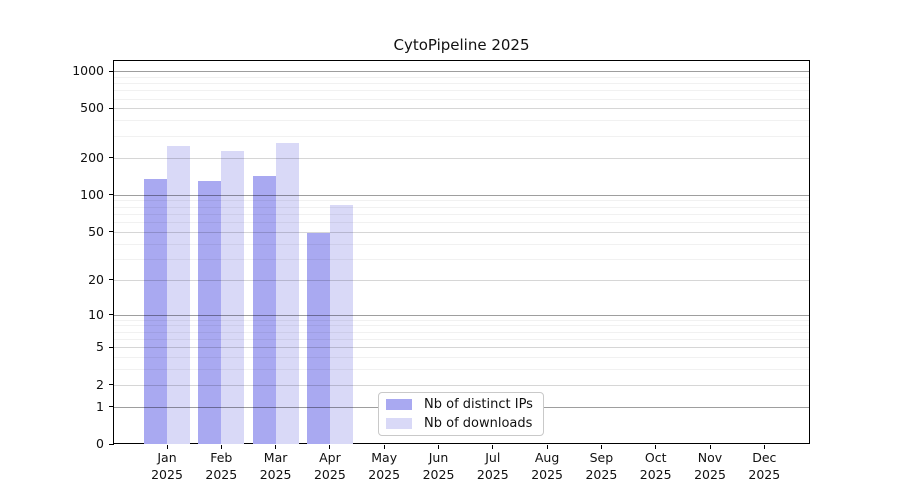 The width and height of the screenshot is (900, 500). I want to click on x-tick-mark-mar, so click(276, 446).